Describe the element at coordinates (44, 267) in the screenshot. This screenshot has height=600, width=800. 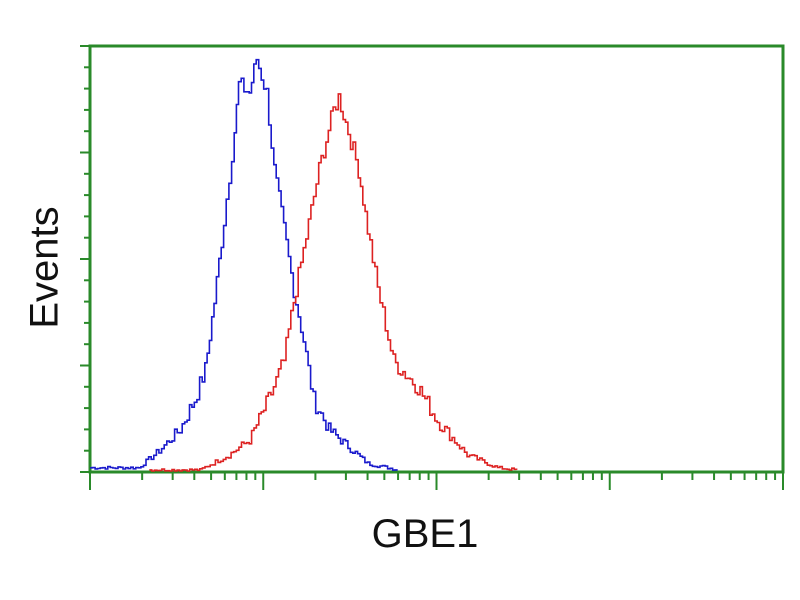
I see `y-axis-label: Events` at that location.